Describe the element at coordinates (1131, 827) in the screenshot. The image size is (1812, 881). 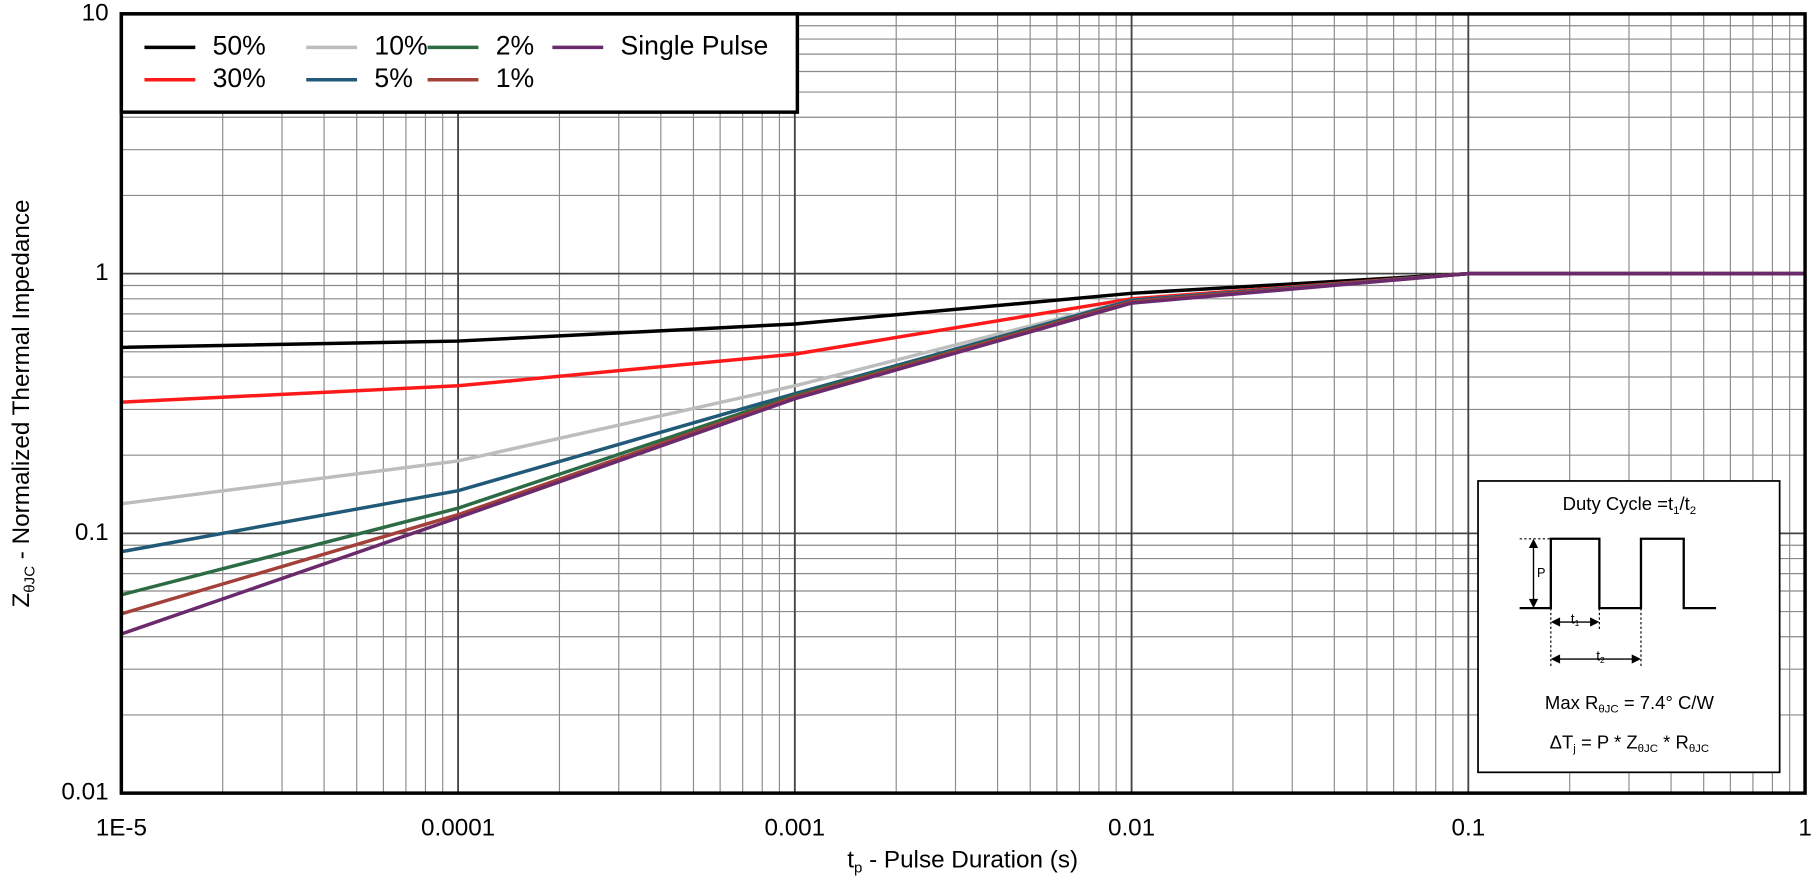
I see `x-tick-label: 0.01` at that location.